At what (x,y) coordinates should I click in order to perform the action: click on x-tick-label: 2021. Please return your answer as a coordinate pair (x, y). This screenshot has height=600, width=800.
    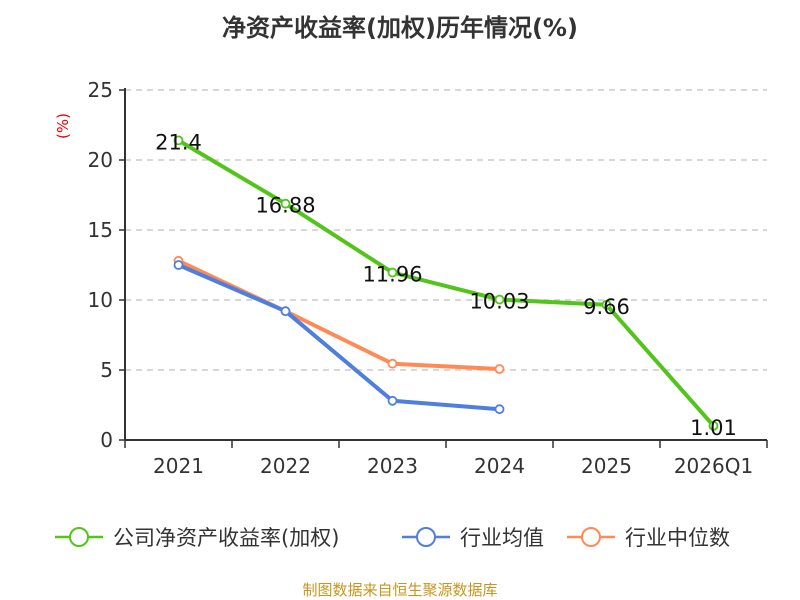
    Looking at the image, I should click on (178, 466).